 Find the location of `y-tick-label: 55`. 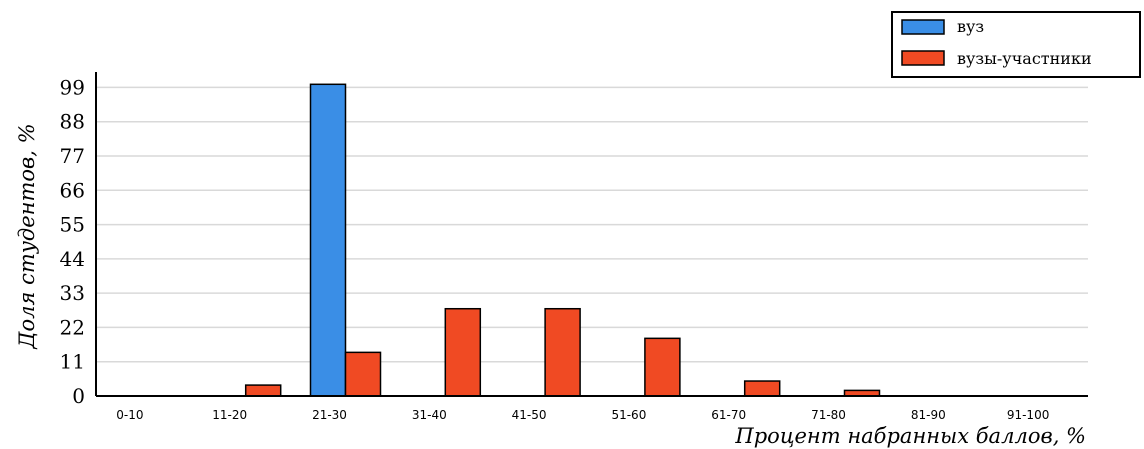

y-tick-label: 55 is located at coordinates (72, 225).